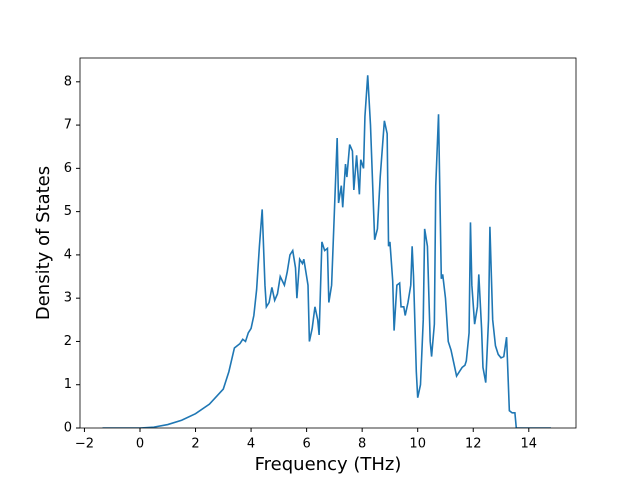 This screenshot has width=640, height=484. What do you see at coordinates (328, 464) in the screenshot?
I see `x-axis-label: Frequency (THz)` at bounding box center [328, 464].